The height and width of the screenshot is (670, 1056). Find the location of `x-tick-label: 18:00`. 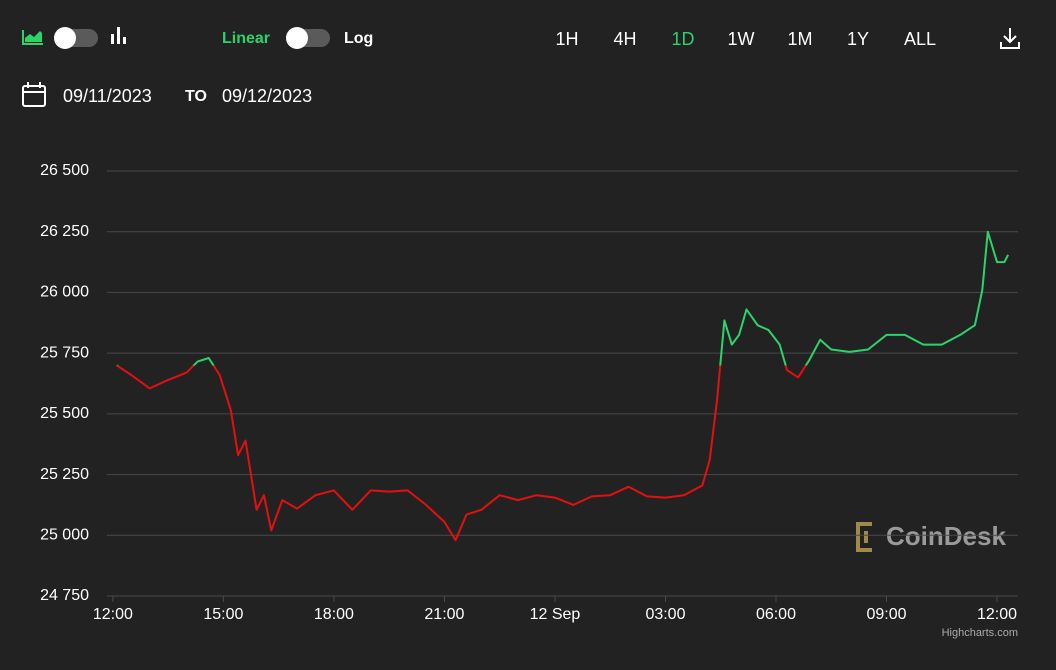

x-tick-label: 18:00 is located at coordinates (334, 614).